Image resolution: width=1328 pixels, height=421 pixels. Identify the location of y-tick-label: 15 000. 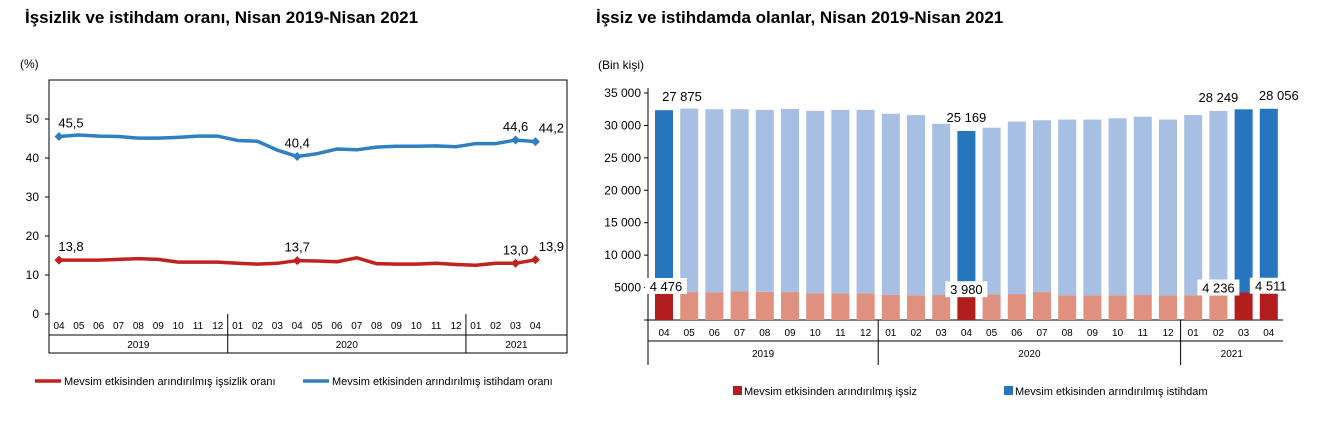
(622, 223).